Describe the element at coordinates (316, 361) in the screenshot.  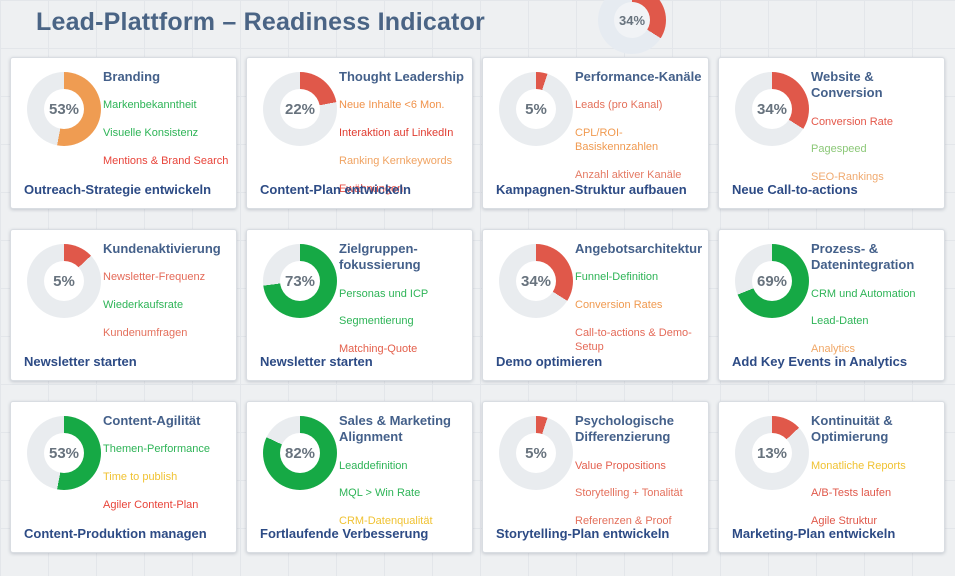
I see `card-action-label: Newsletter starten` at that location.